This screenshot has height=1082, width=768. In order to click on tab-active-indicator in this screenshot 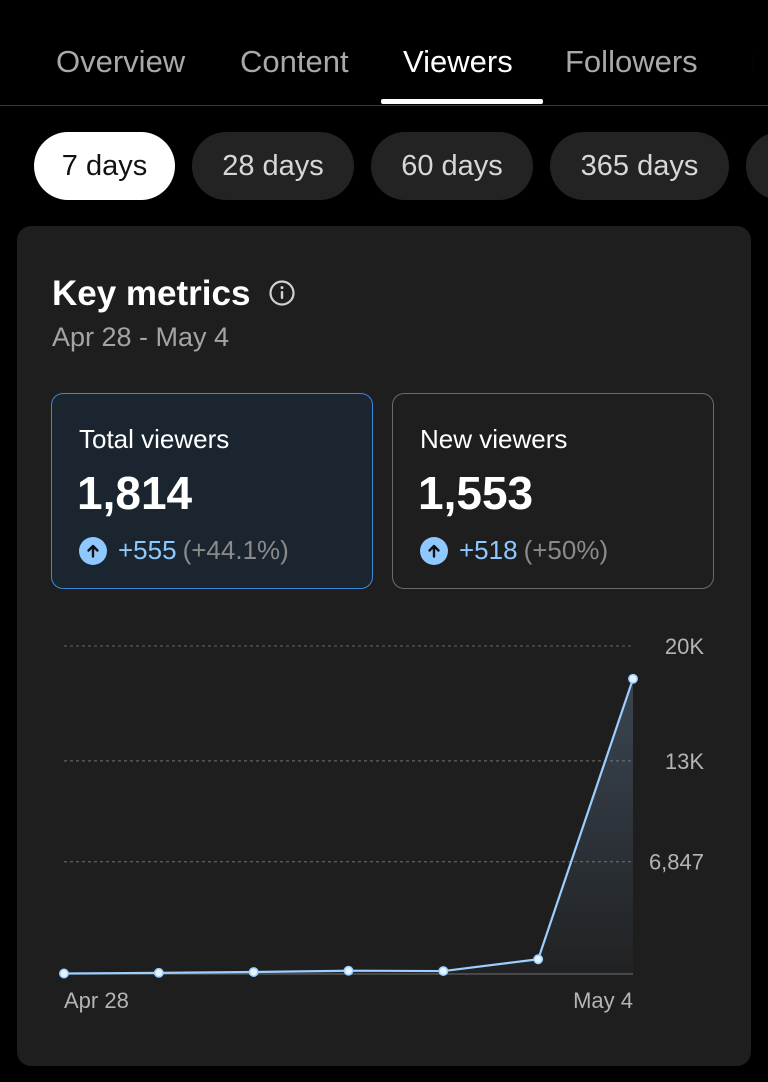, I will do `click(462, 101)`.